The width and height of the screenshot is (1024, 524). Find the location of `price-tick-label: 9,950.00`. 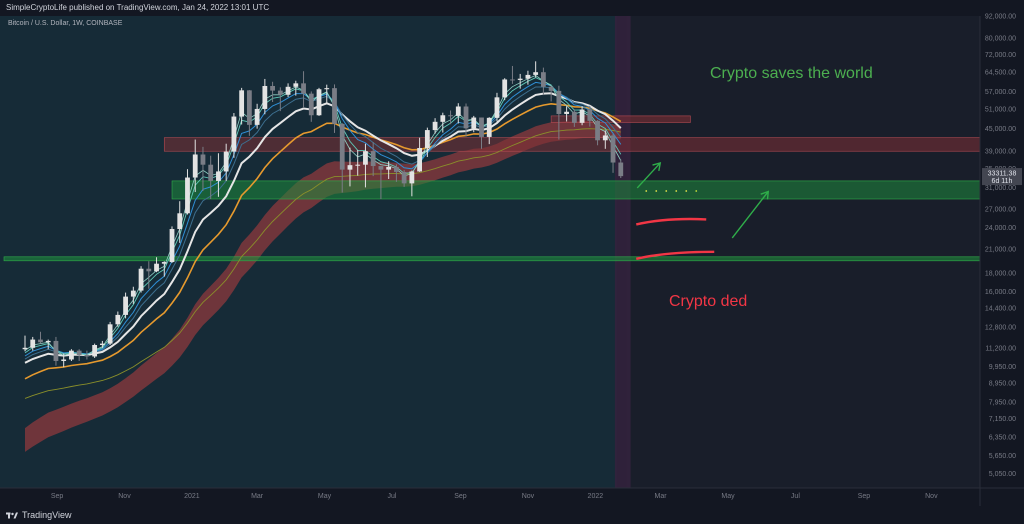

price-tick-label: 9,950.00 is located at coordinates (1002, 367).